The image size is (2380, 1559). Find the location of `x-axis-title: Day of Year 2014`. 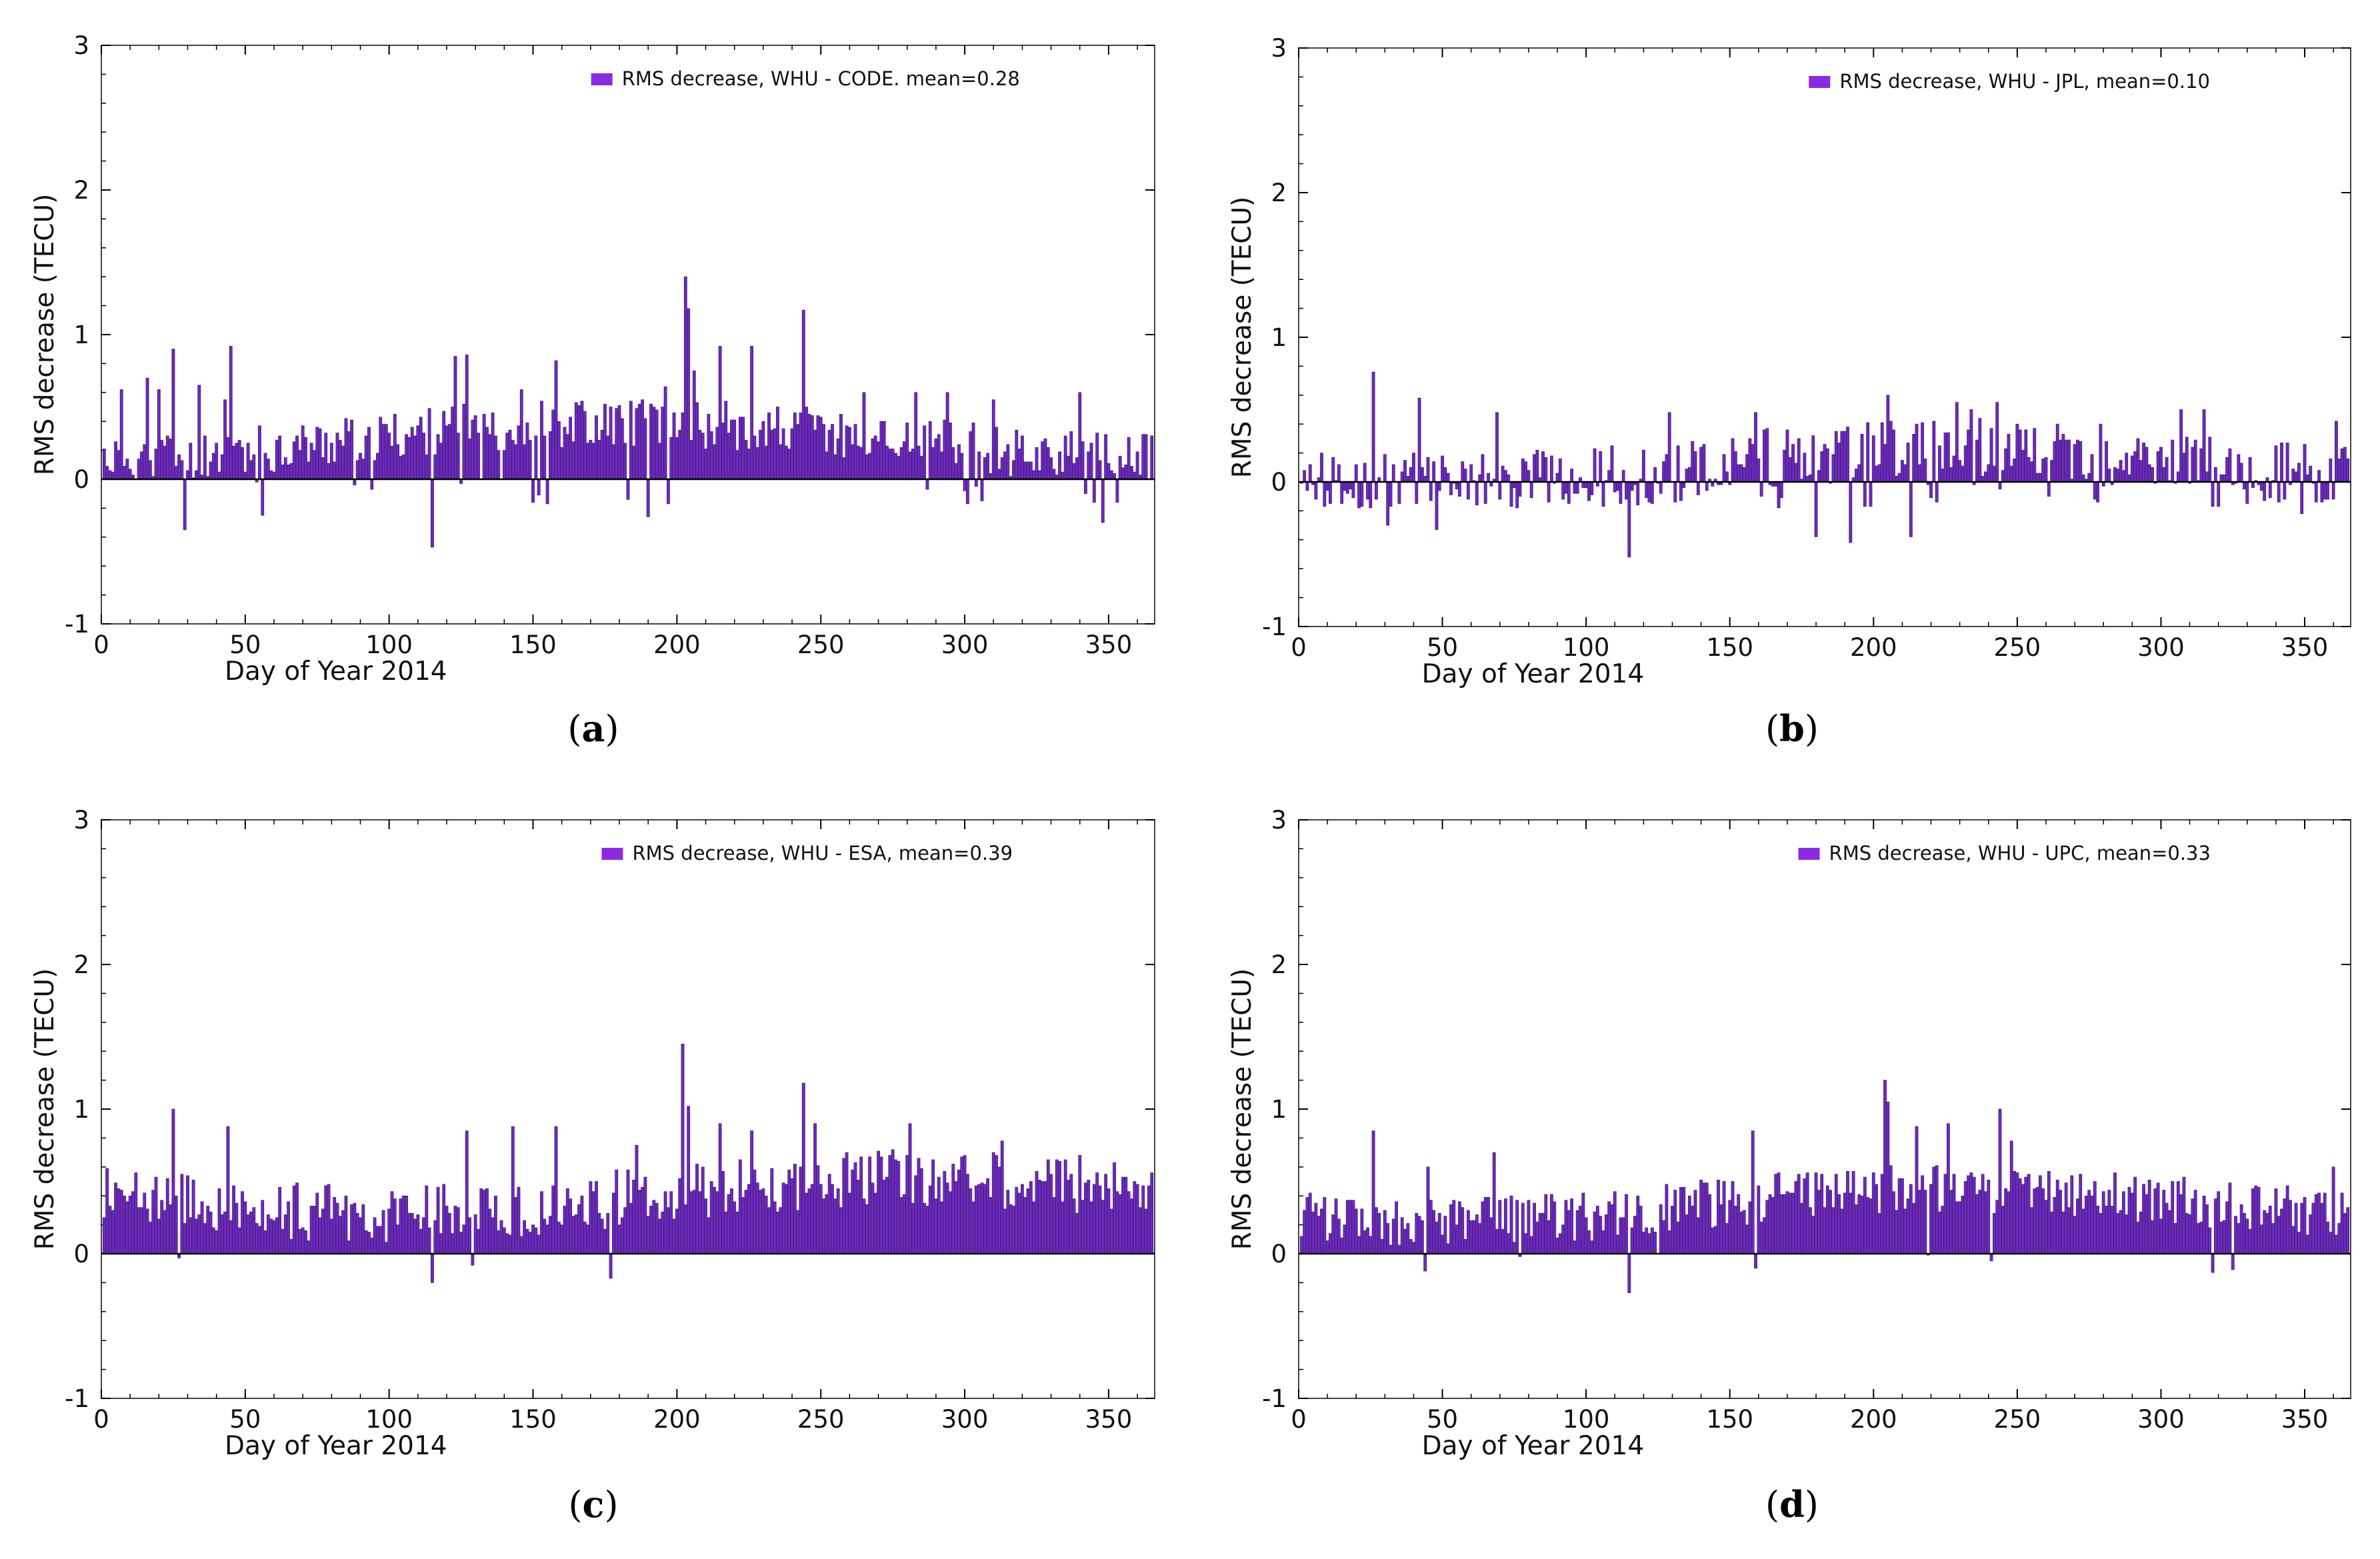

x-axis-title: Day of Year 2014 is located at coordinates (336, 672).